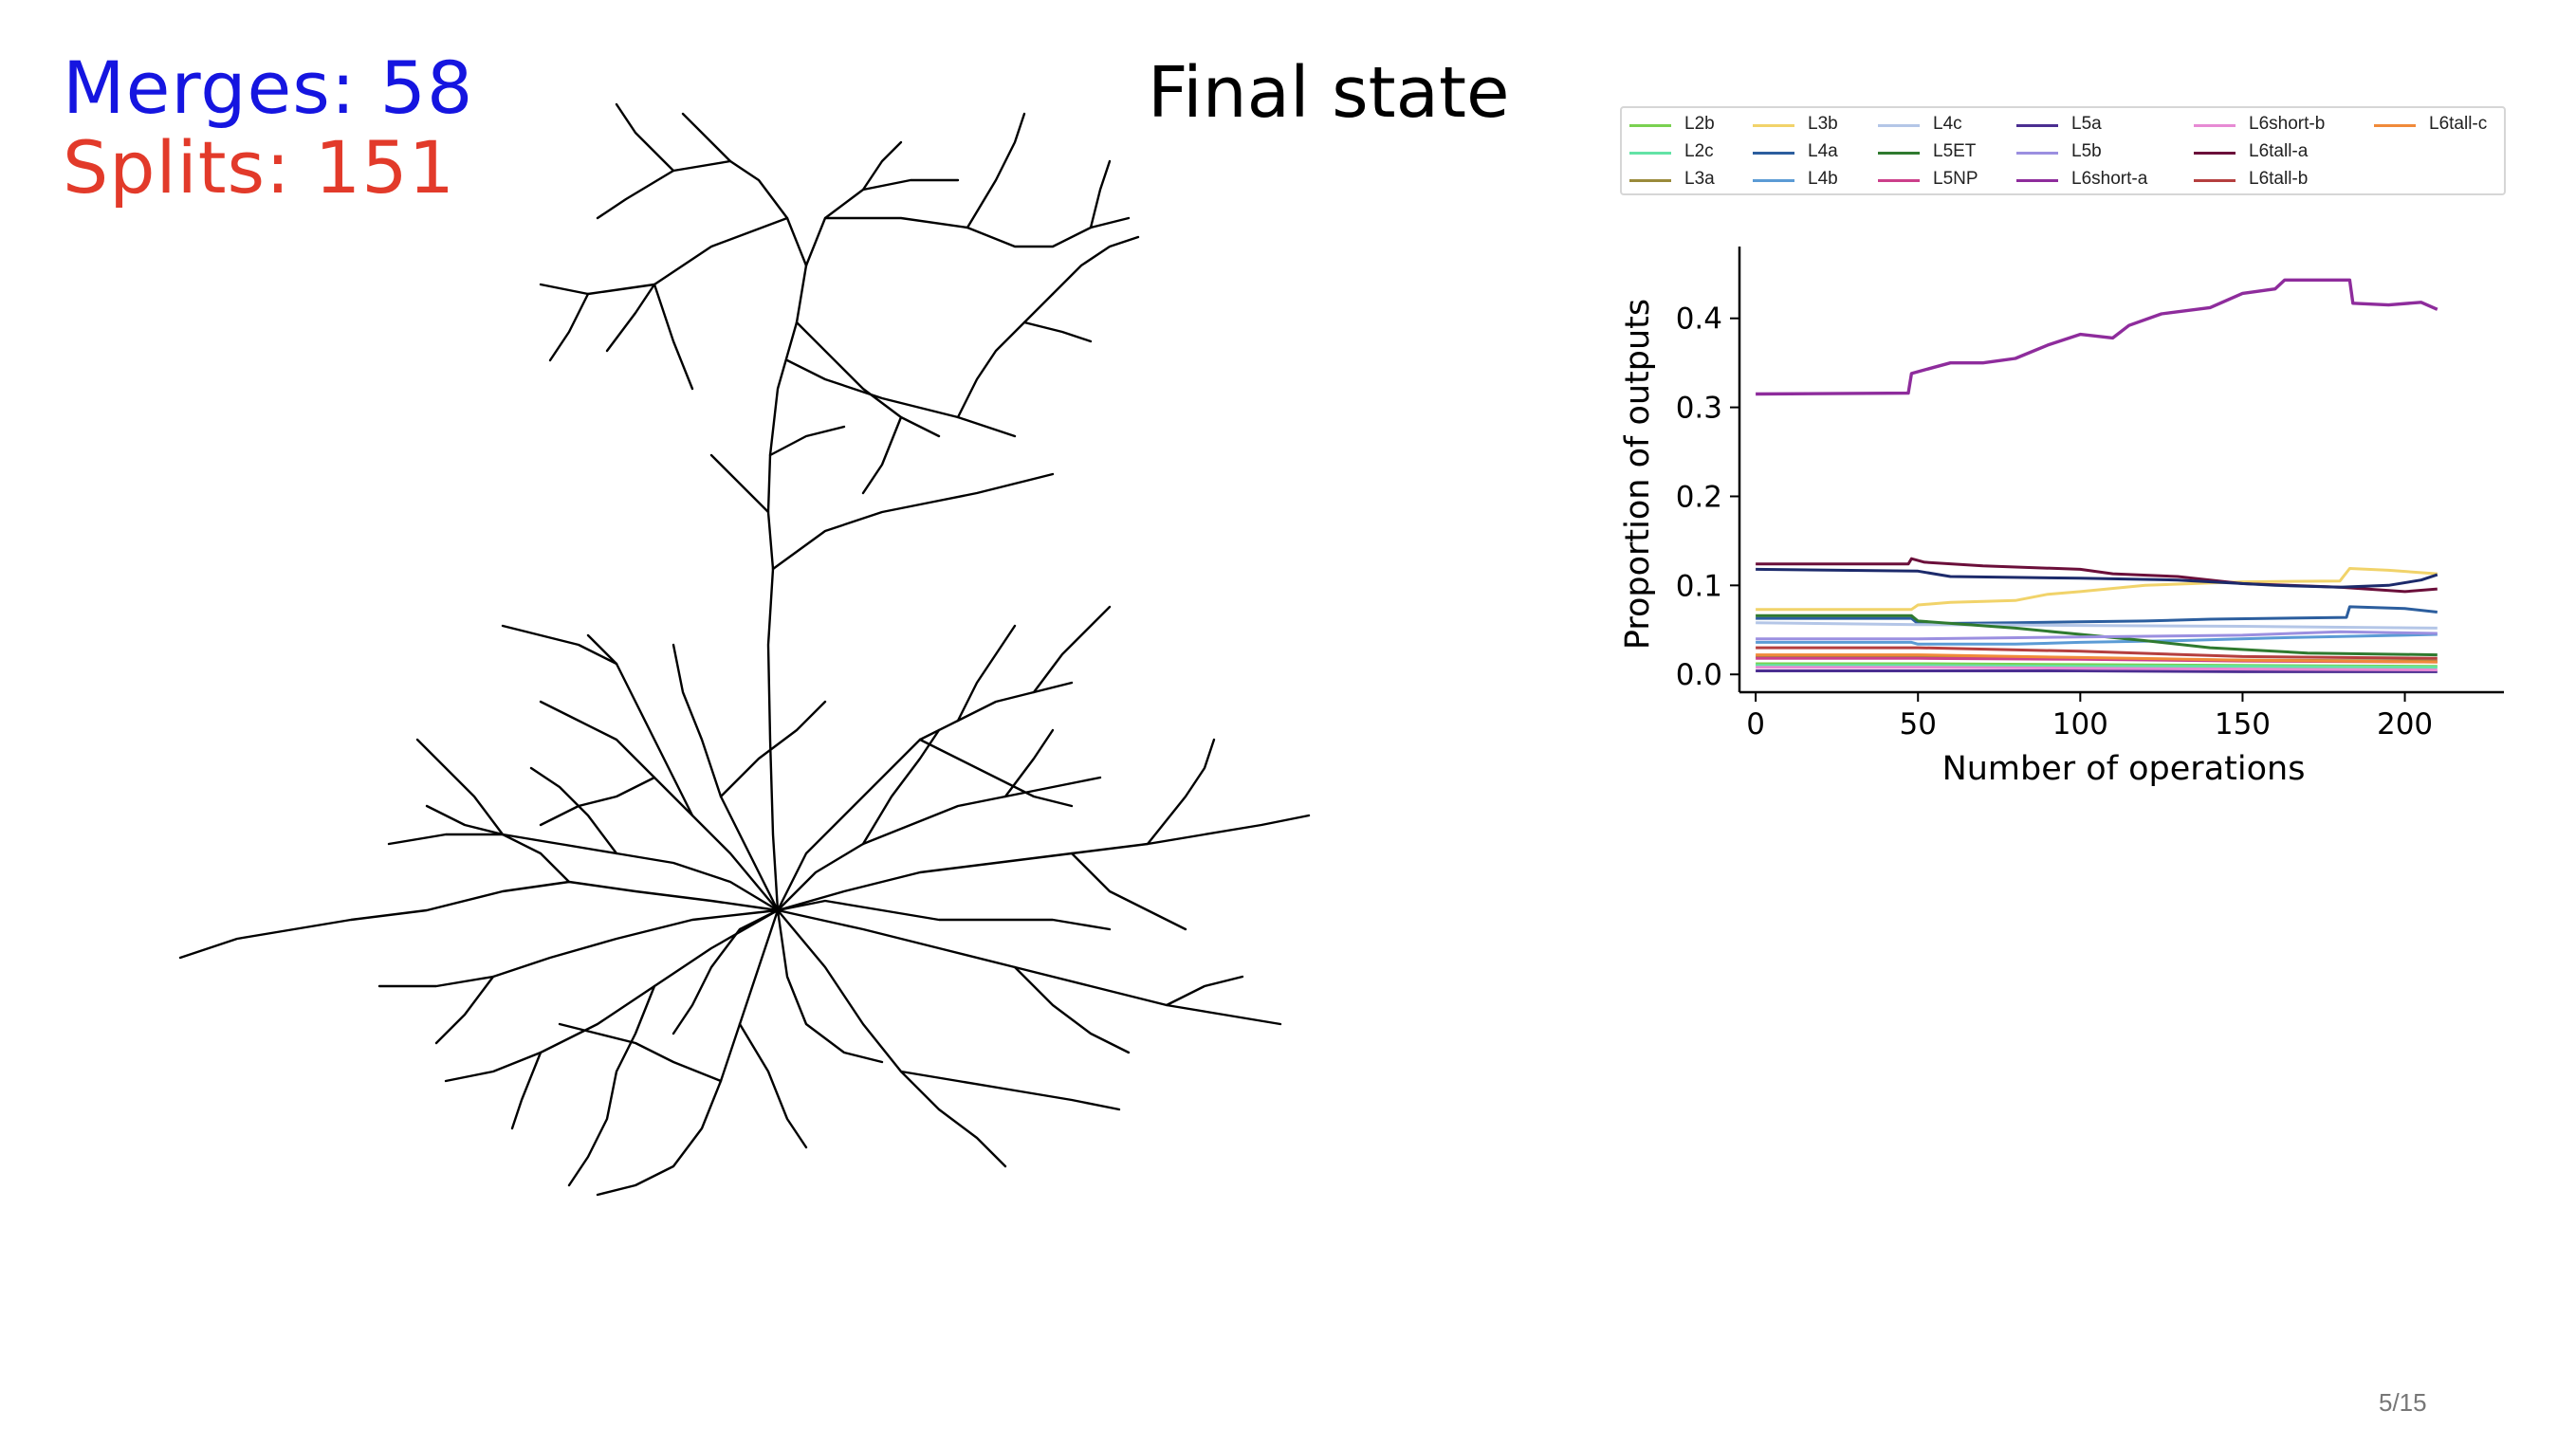 The image size is (2576, 1447). Describe the element at coordinates (1329, 93) in the screenshot. I see `slide-title: Final state` at that location.